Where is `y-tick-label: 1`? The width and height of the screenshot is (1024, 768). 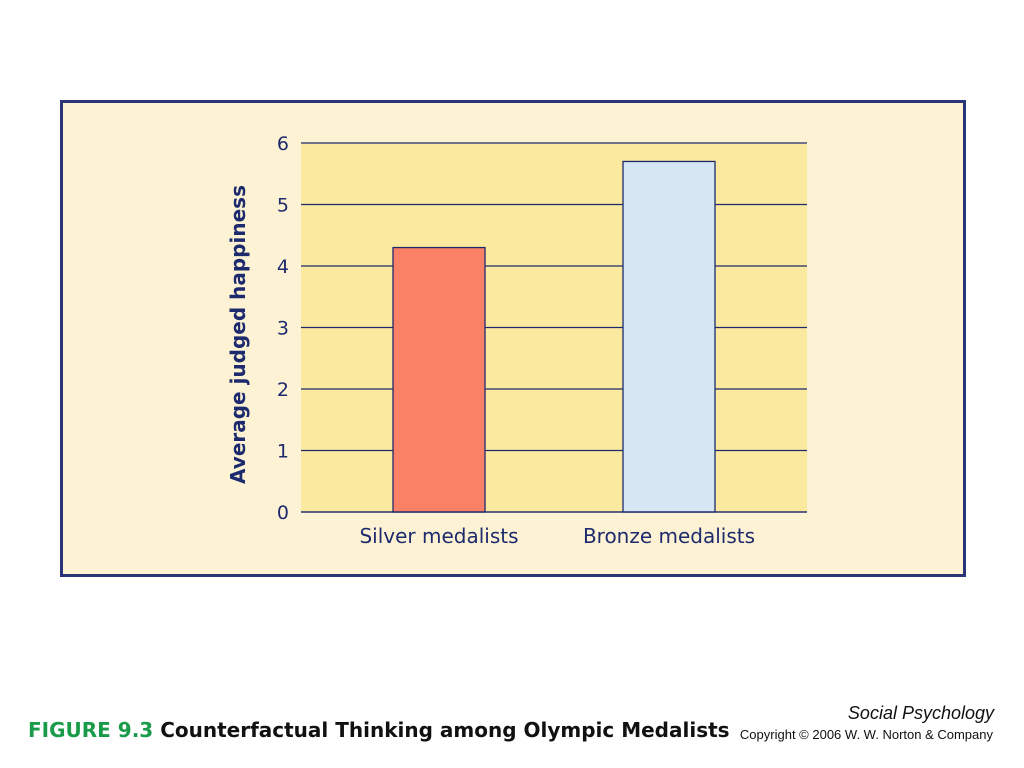
y-tick-label: 1 is located at coordinates (283, 452).